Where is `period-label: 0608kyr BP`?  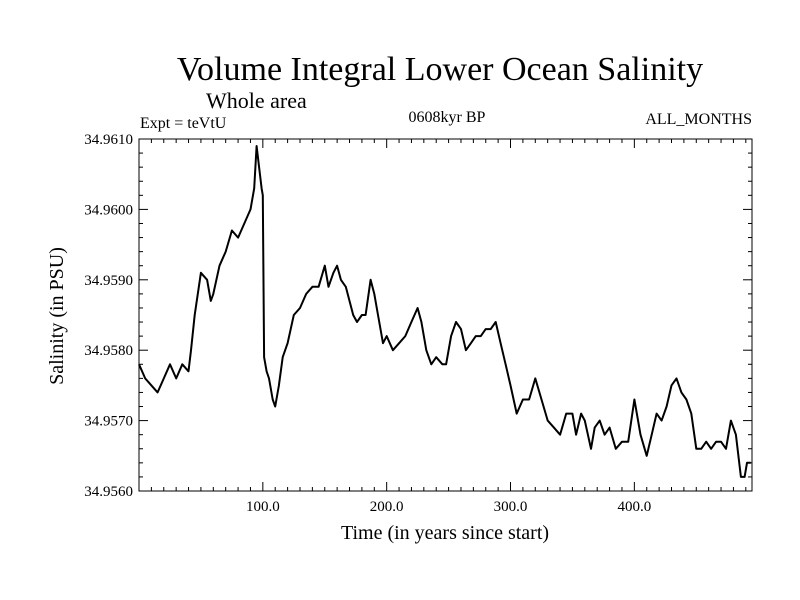 period-label: 0608kyr BP is located at coordinates (447, 117).